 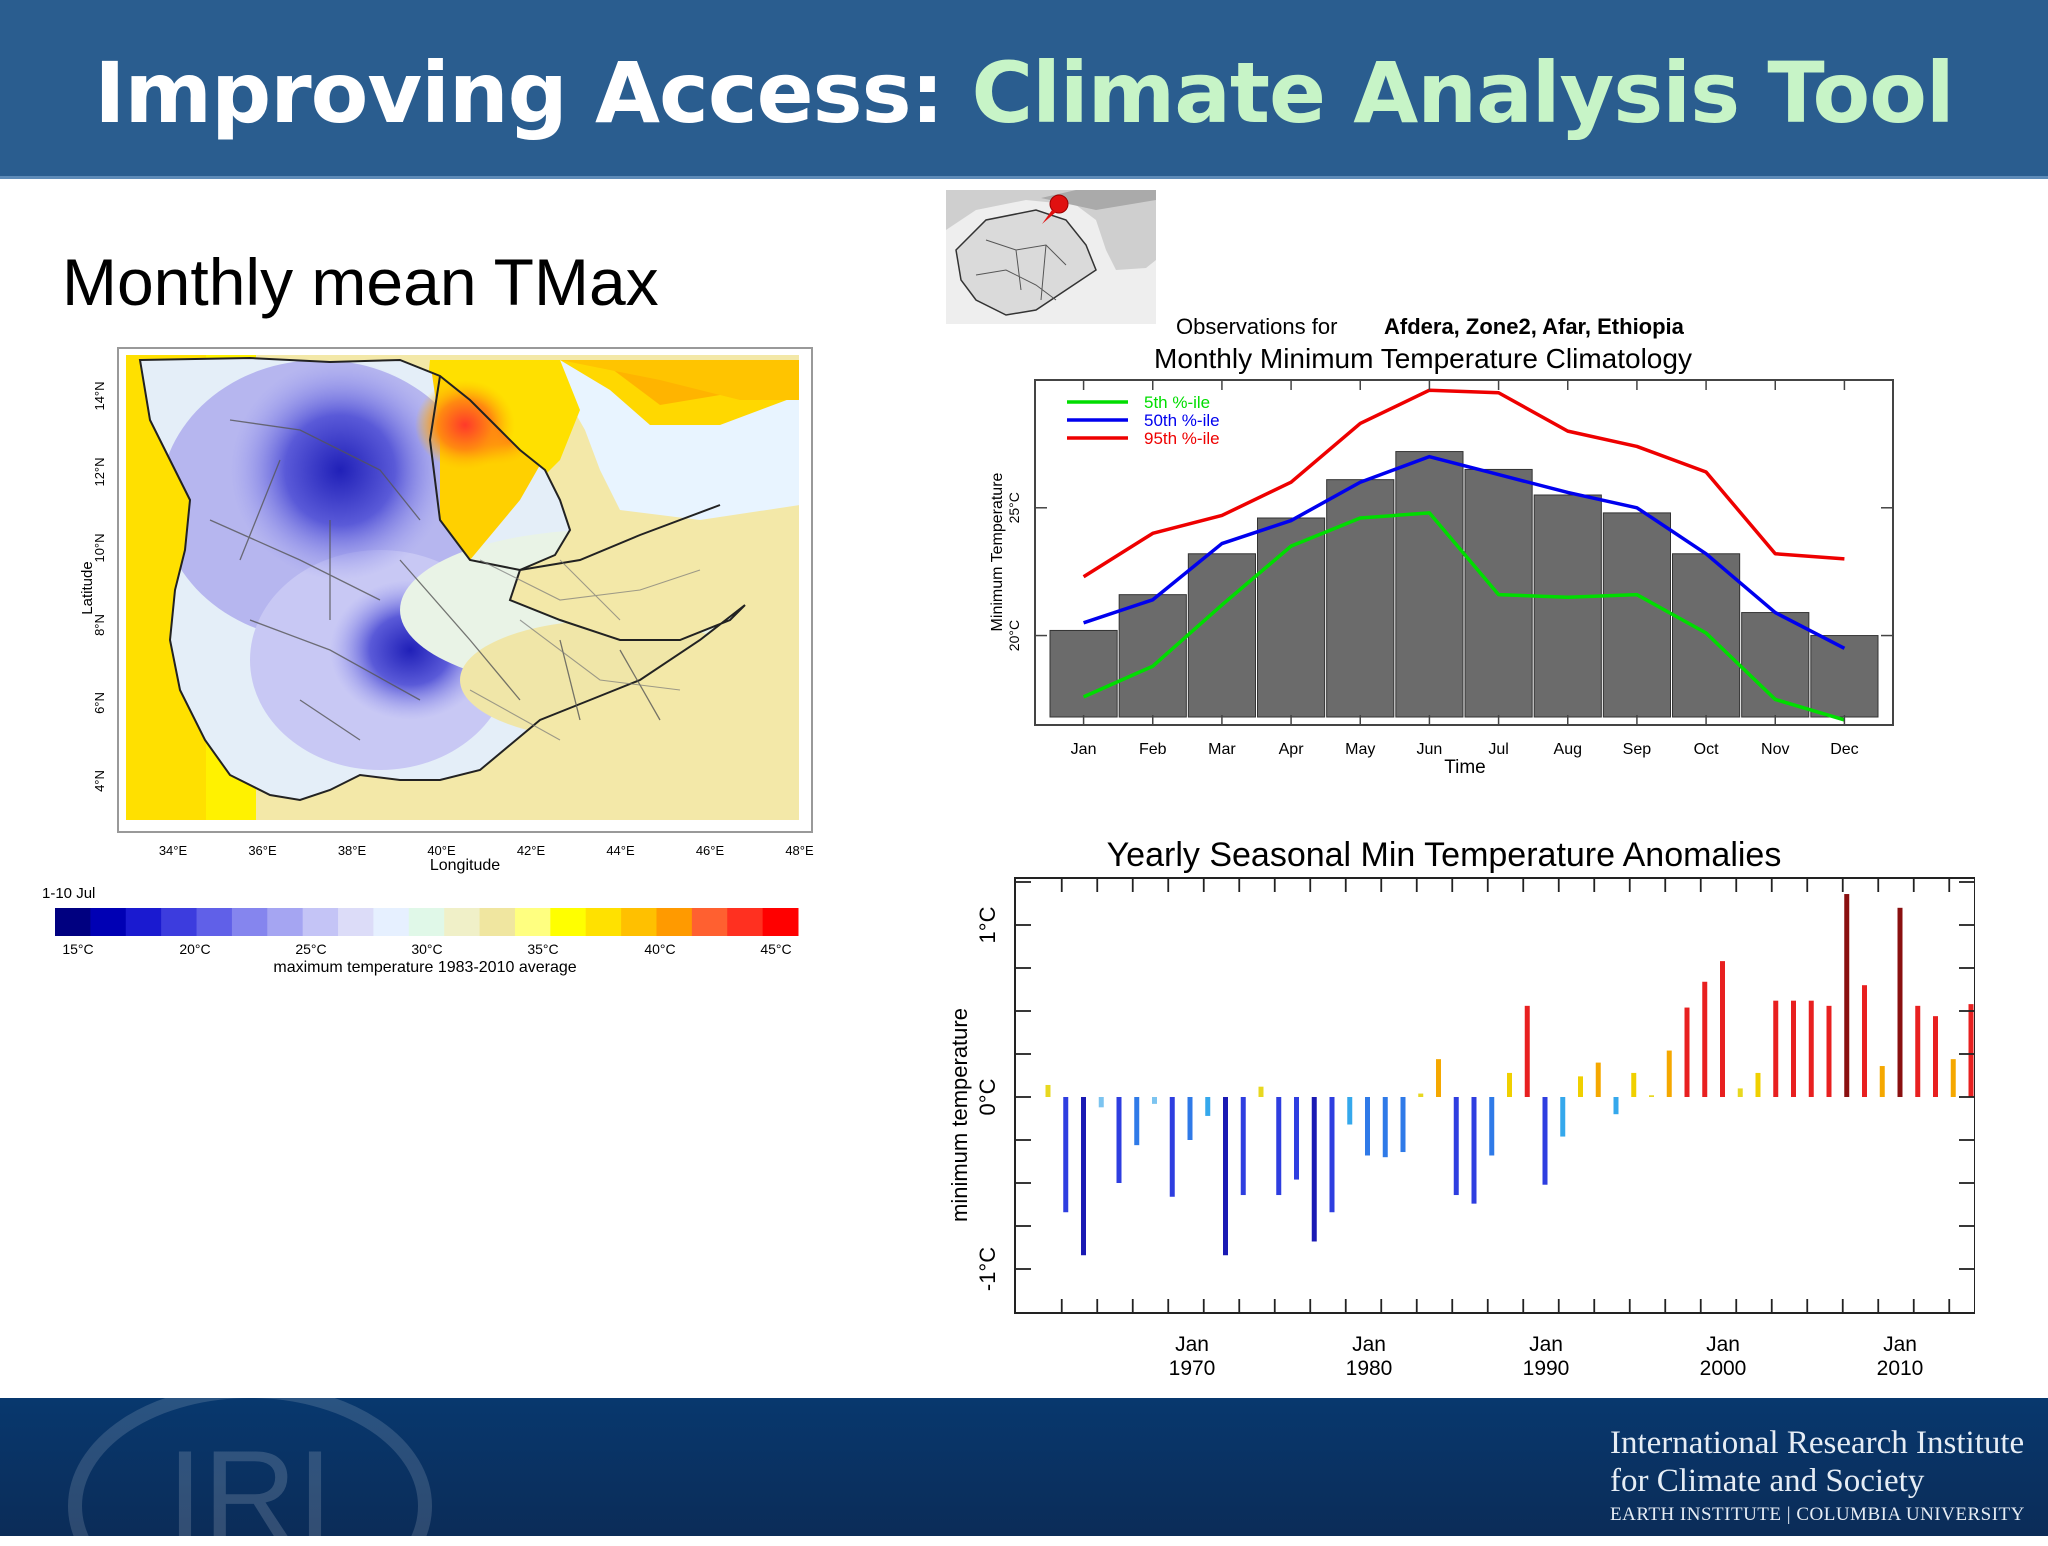 I want to click on climatology-month-label: Dec, so click(x=1844, y=749).